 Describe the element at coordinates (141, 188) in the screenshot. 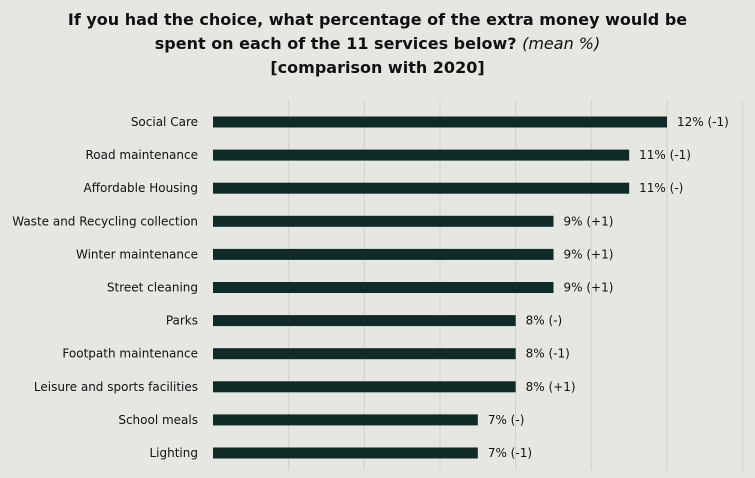

I see `category-label: Affordable Housing` at that location.